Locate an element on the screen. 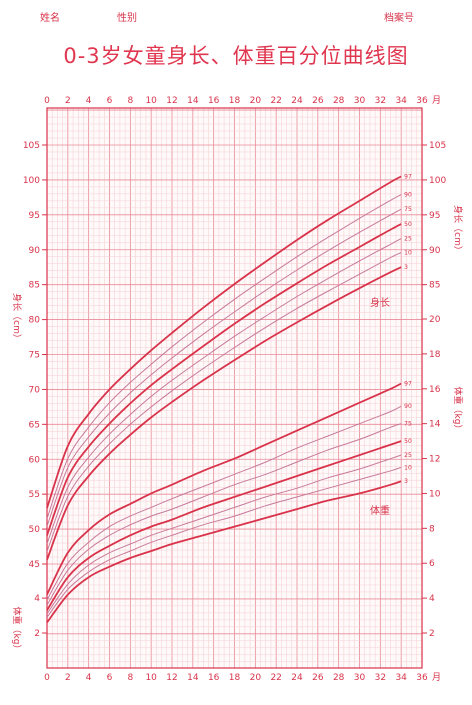  x-tick-label-top: 0 is located at coordinates (47, 101).